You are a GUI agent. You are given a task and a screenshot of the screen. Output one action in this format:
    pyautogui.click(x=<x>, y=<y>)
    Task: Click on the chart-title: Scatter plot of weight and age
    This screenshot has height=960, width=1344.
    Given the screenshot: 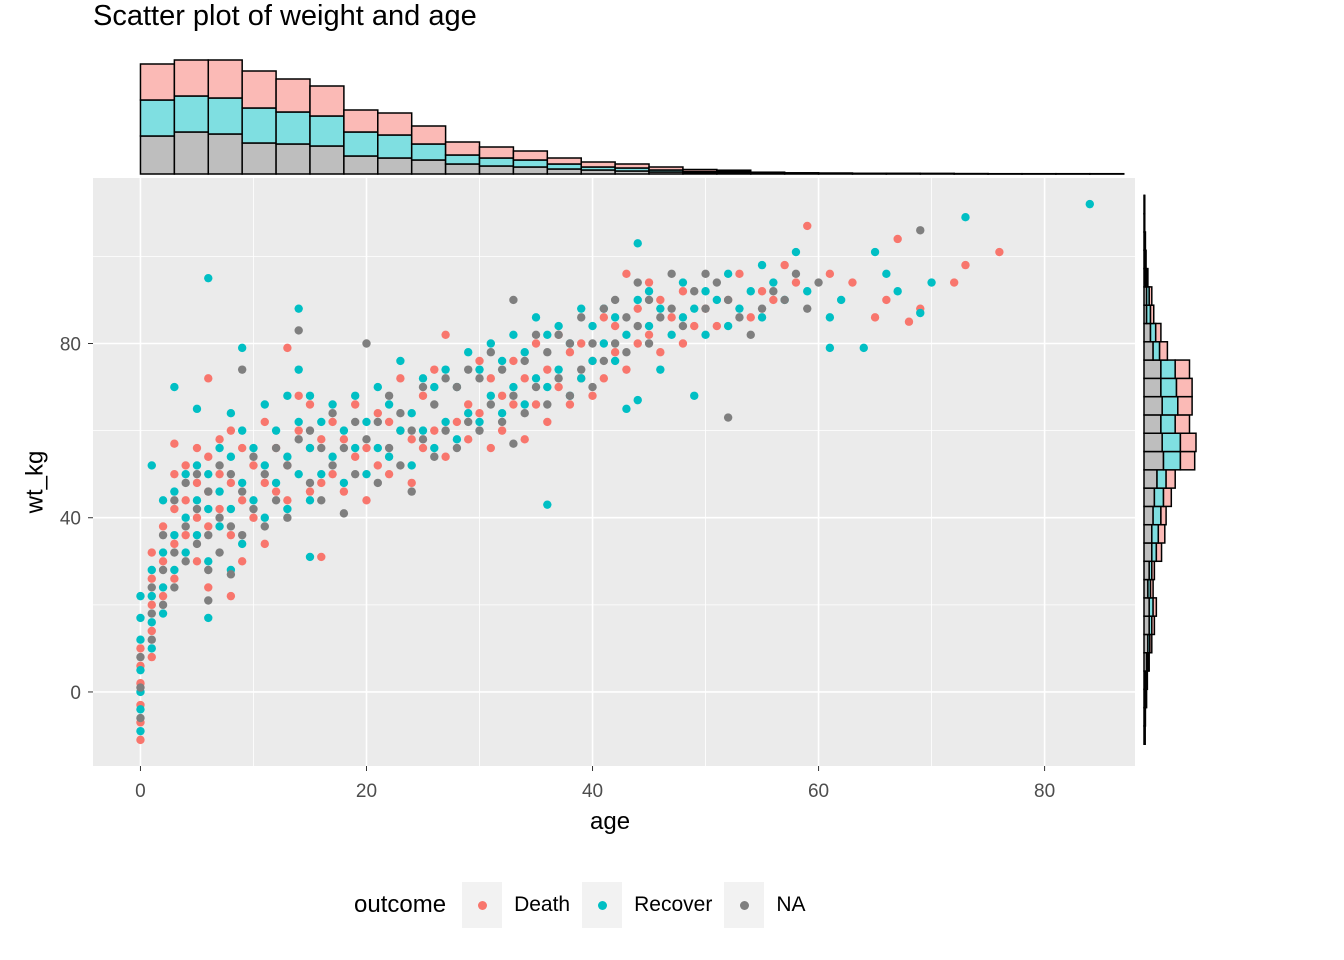 What is the action you would take?
    pyautogui.click(x=285, y=16)
    